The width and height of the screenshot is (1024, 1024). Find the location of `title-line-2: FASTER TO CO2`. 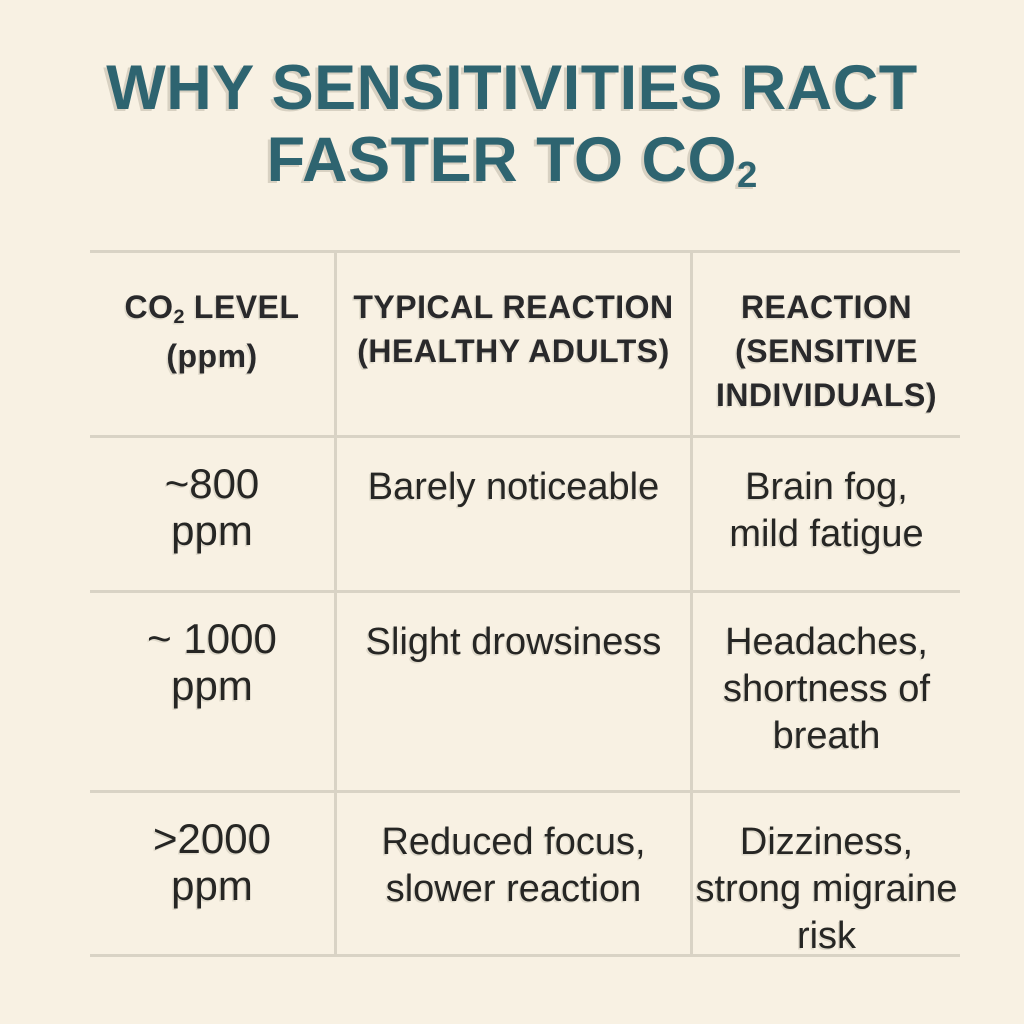

title-line-2: FASTER TO CO2 is located at coordinates (512, 164).